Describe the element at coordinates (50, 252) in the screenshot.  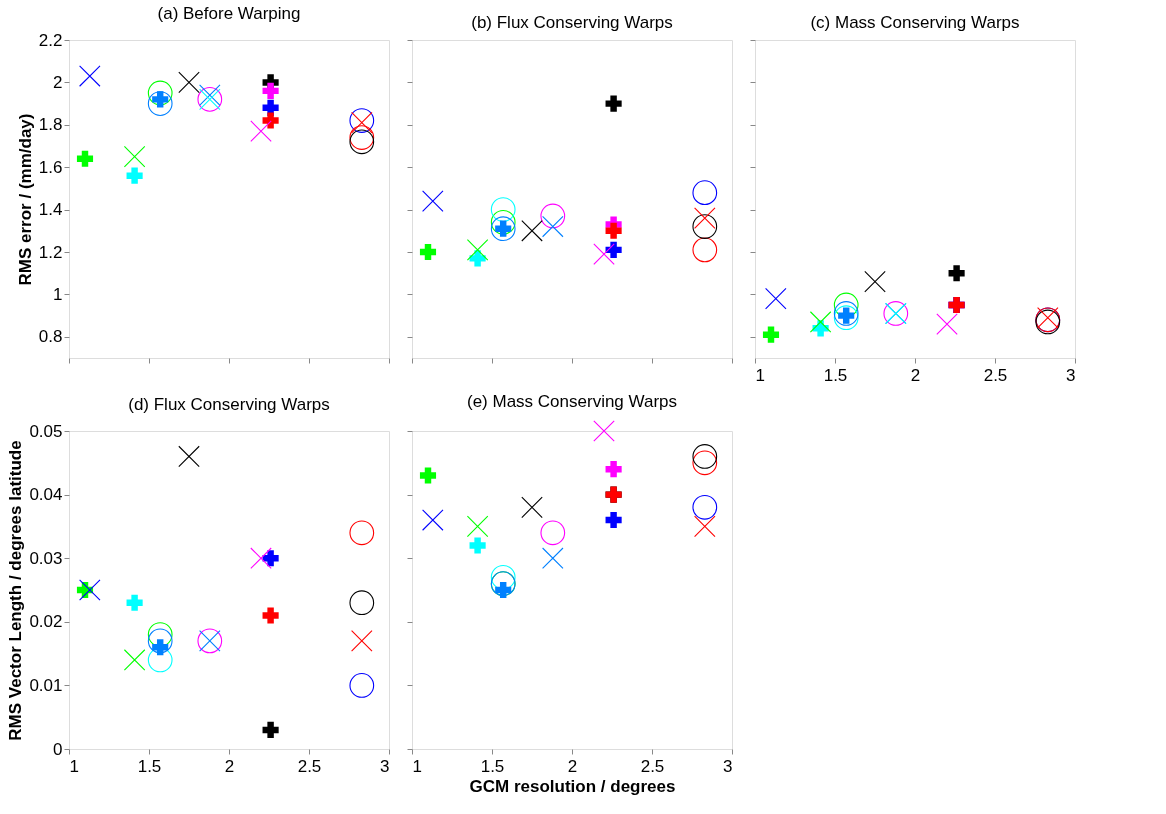
I see `y-tick-label: 1.2` at that location.